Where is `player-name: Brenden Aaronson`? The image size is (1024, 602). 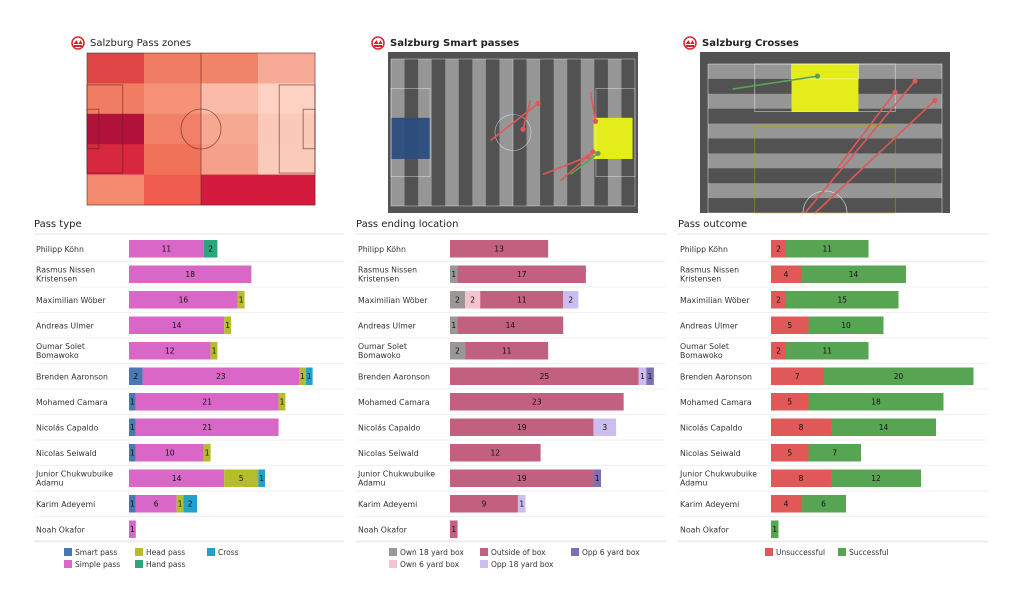
player-name: Brenden Aaronson is located at coordinates (716, 376).